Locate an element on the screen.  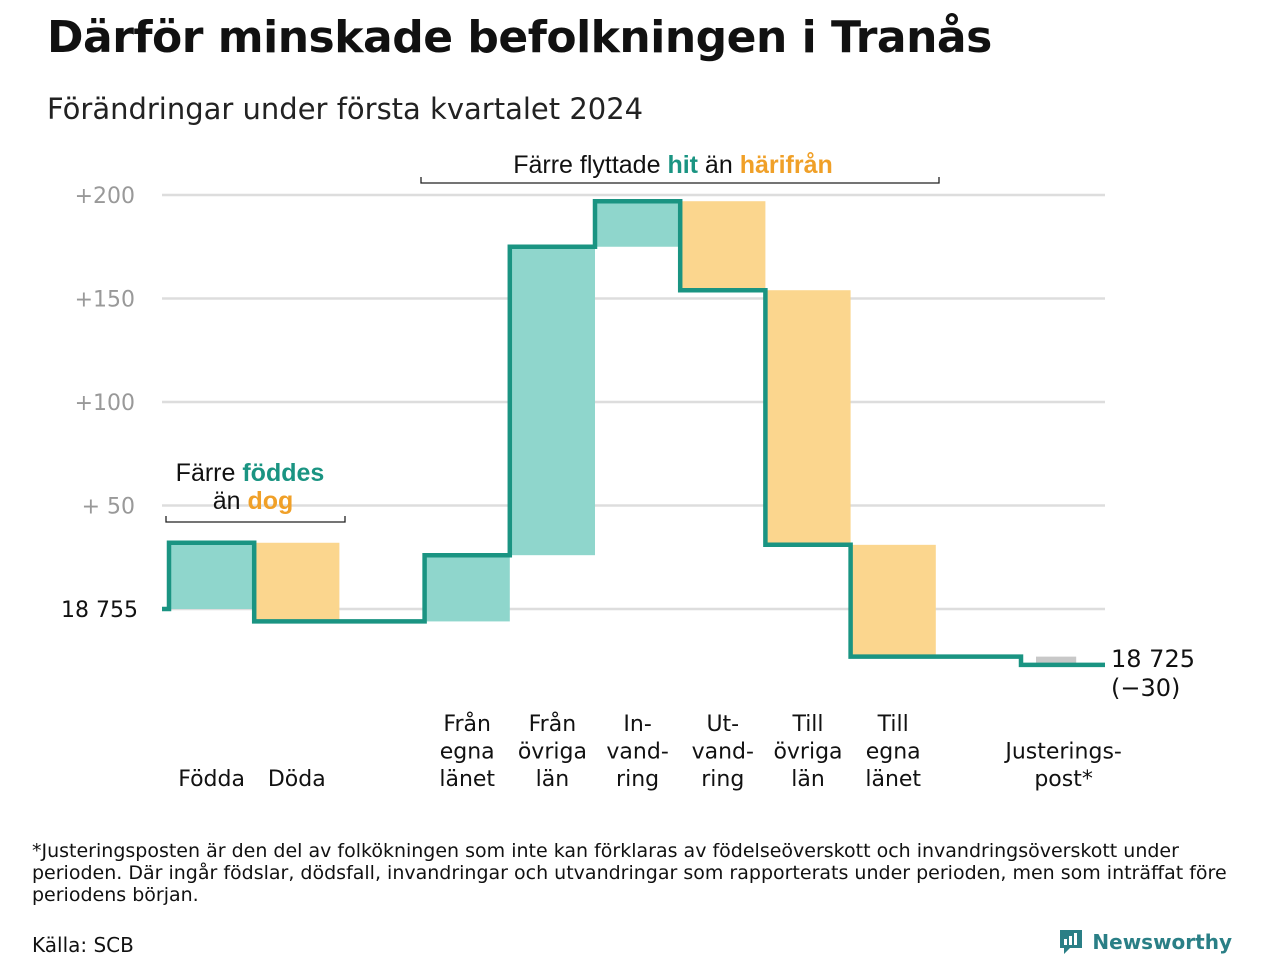
y-tick-labels: 18 755 + 50 +100 +150 +200 is located at coordinates (99, 403).